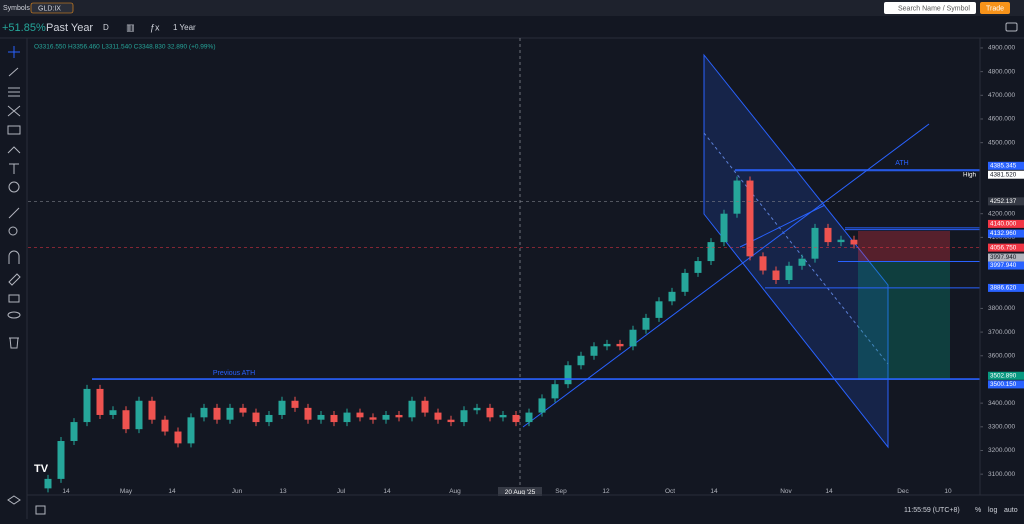 The image size is (1024, 524). Describe the element at coordinates (14, 298) in the screenshot. I see `tool-lock` at that location.